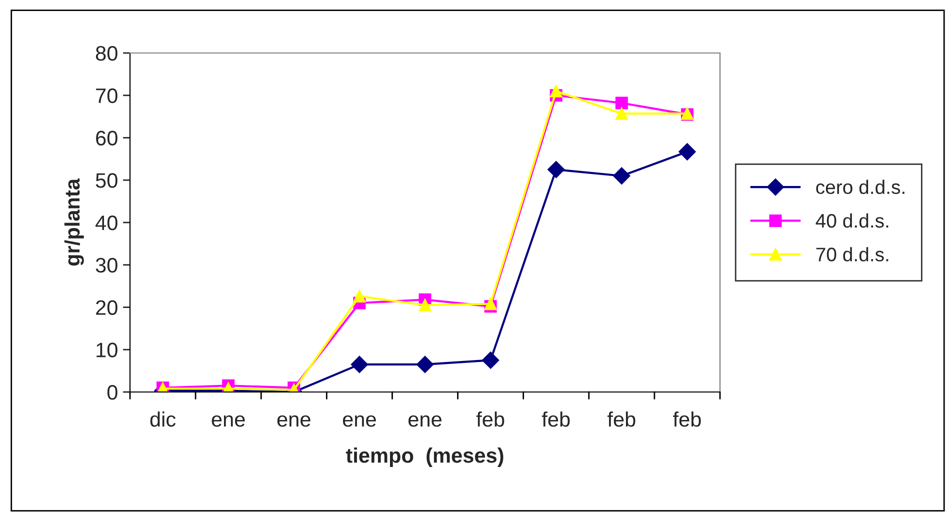  I want to click on y-tick-label: 80, so click(107, 53).